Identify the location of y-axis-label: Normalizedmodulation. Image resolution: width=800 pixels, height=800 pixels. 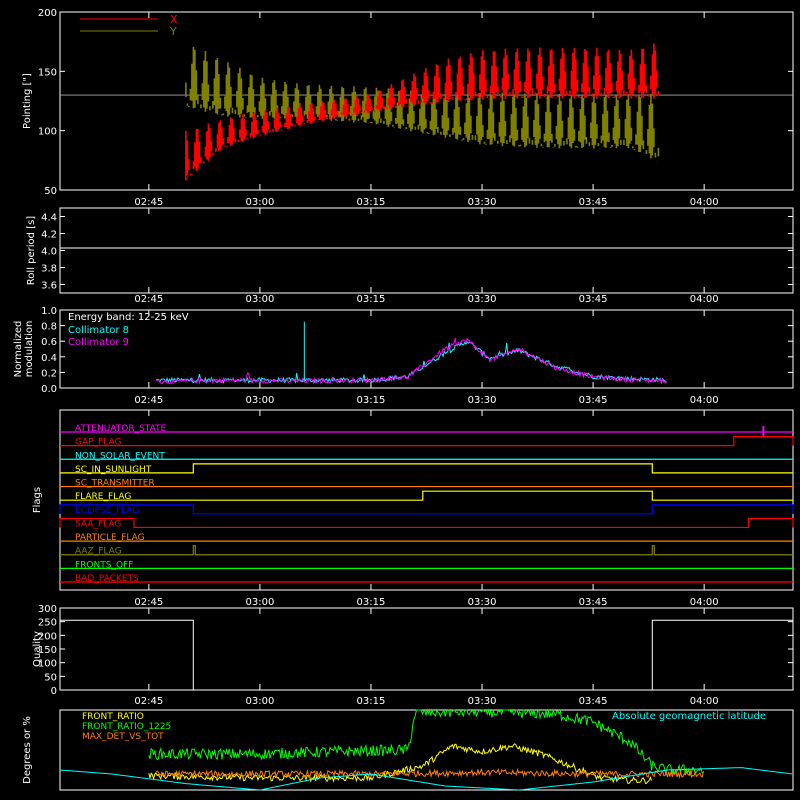
(24, 349).